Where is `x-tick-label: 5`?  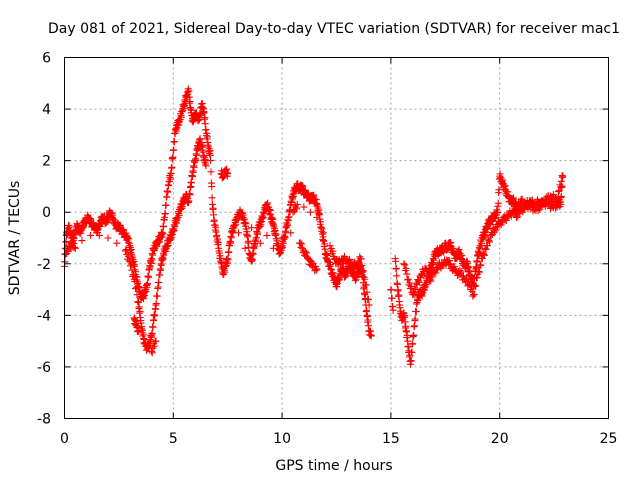
x-tick-label: 5 is located at coordinates (173, 439).